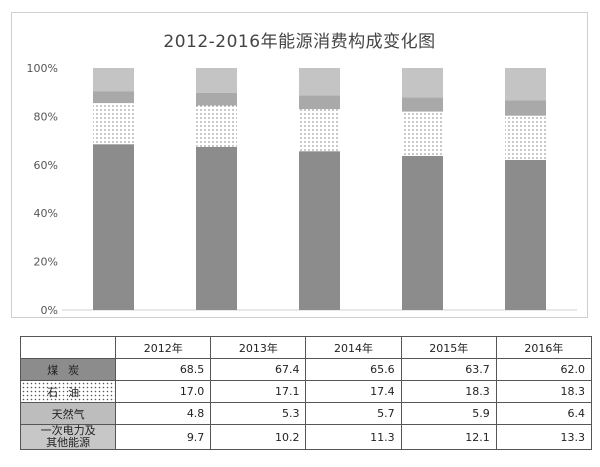  I want to click on table-cell: 5.9, so click(448, 413).